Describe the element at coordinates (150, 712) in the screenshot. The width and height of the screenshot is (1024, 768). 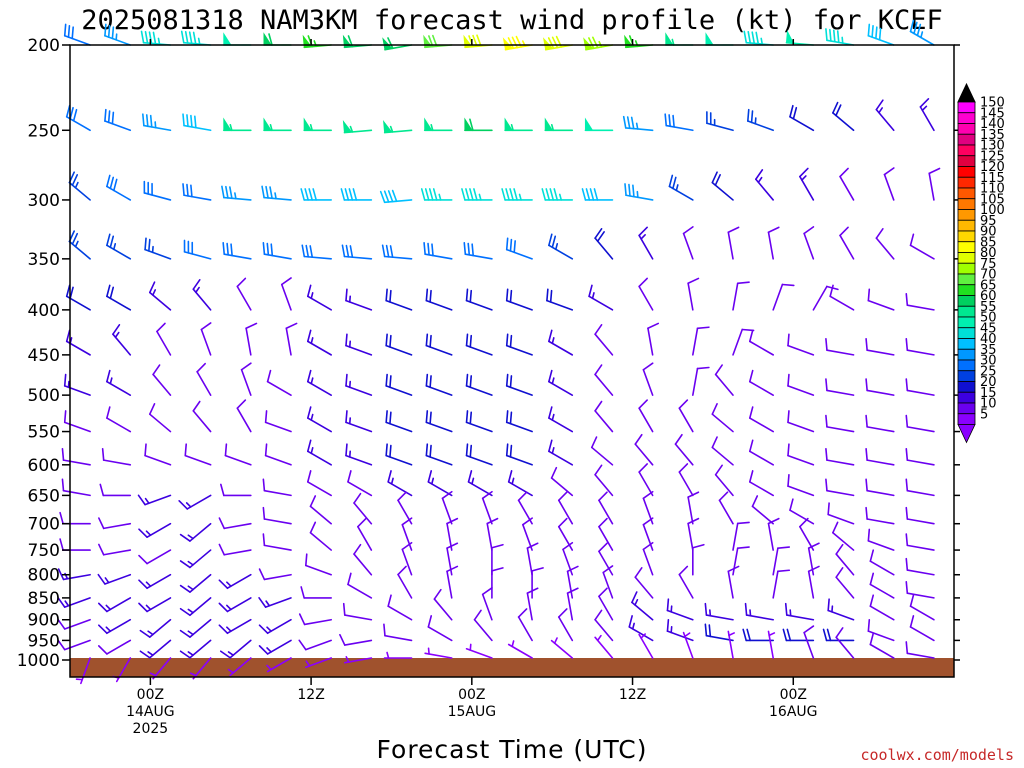
I see `x-tick-label: 14AUG` at that location.